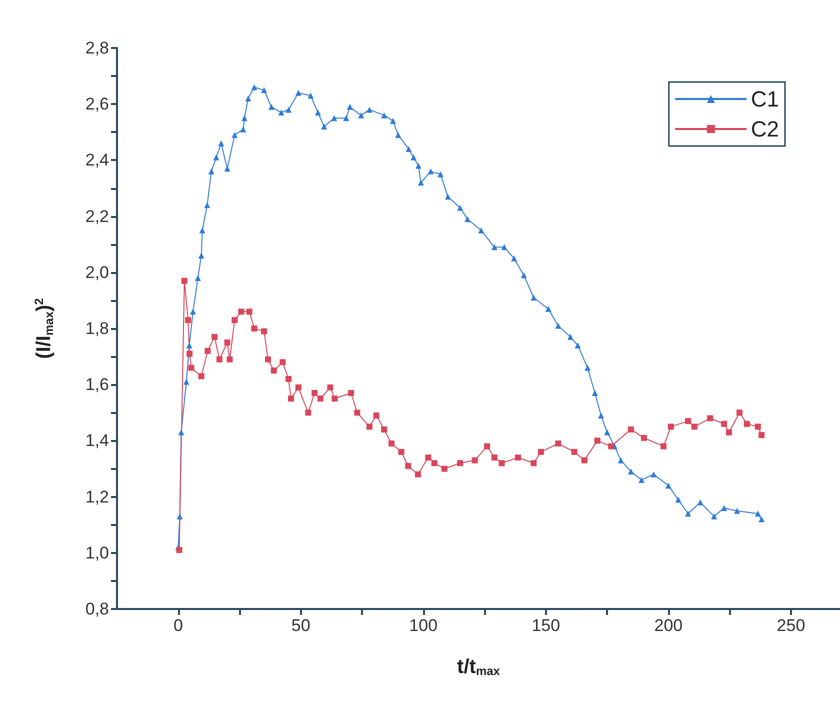 The image size is (840, 713). I want to click on y-tick-label: 1,0, so click(97, 552).